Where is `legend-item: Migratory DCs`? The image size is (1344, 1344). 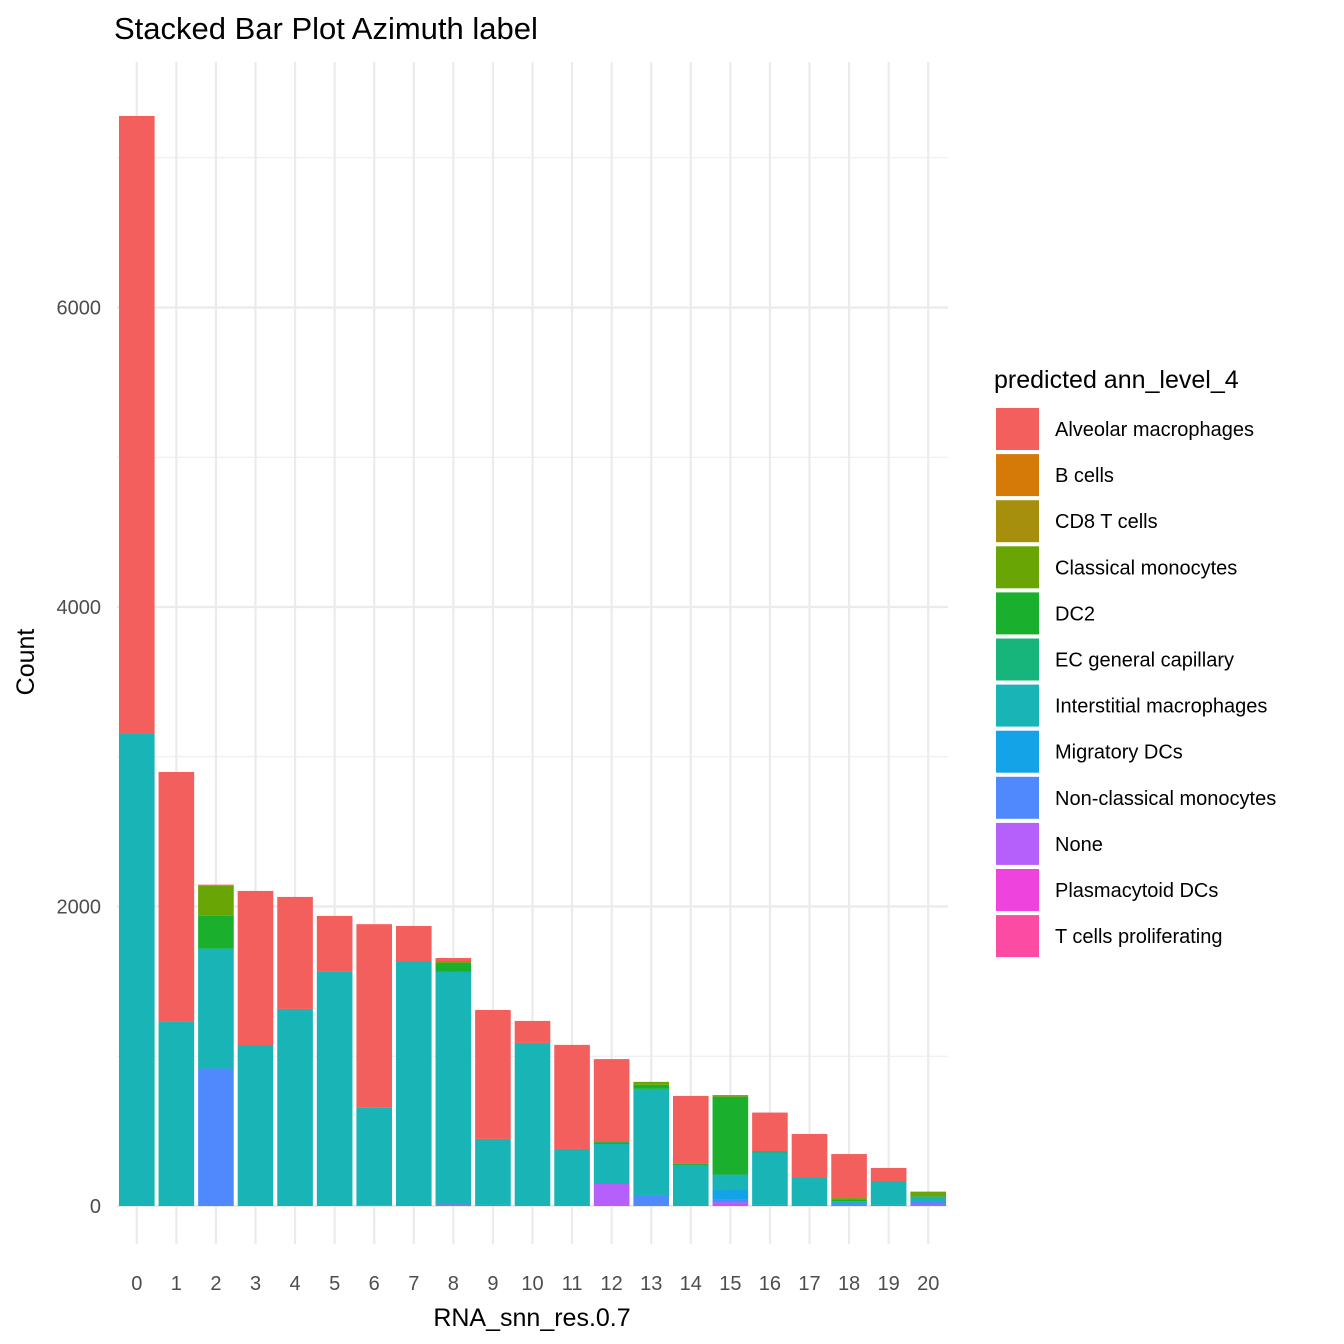 legend-item: Migratory DCs is located at coordinates (1089, 751).